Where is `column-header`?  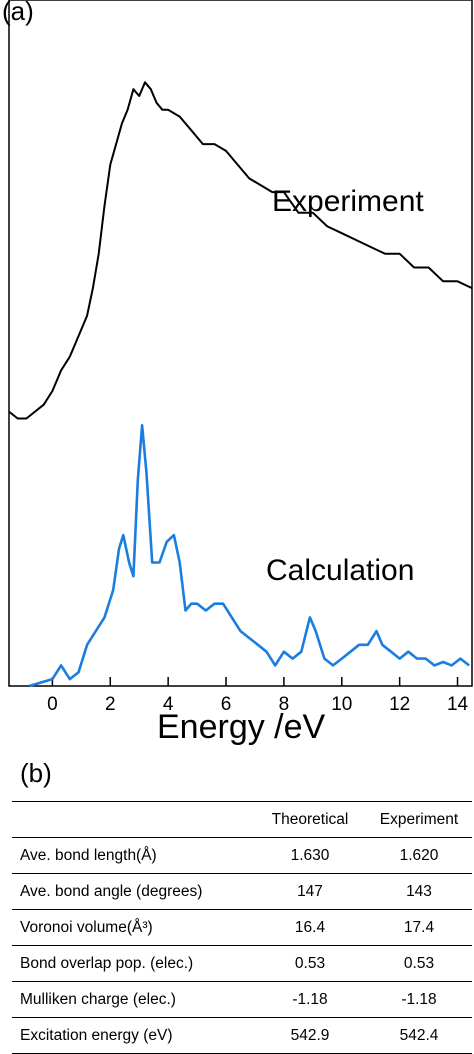
column-header is located at coordinates (133, 819).